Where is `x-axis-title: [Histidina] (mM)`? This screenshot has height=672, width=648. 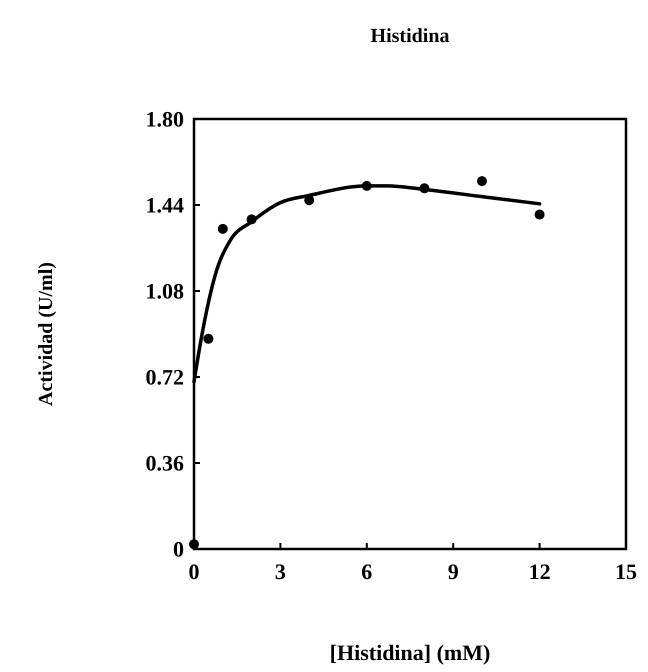 x-axis-title: [Histidina] (mM) is located at coordinates (410, 652).